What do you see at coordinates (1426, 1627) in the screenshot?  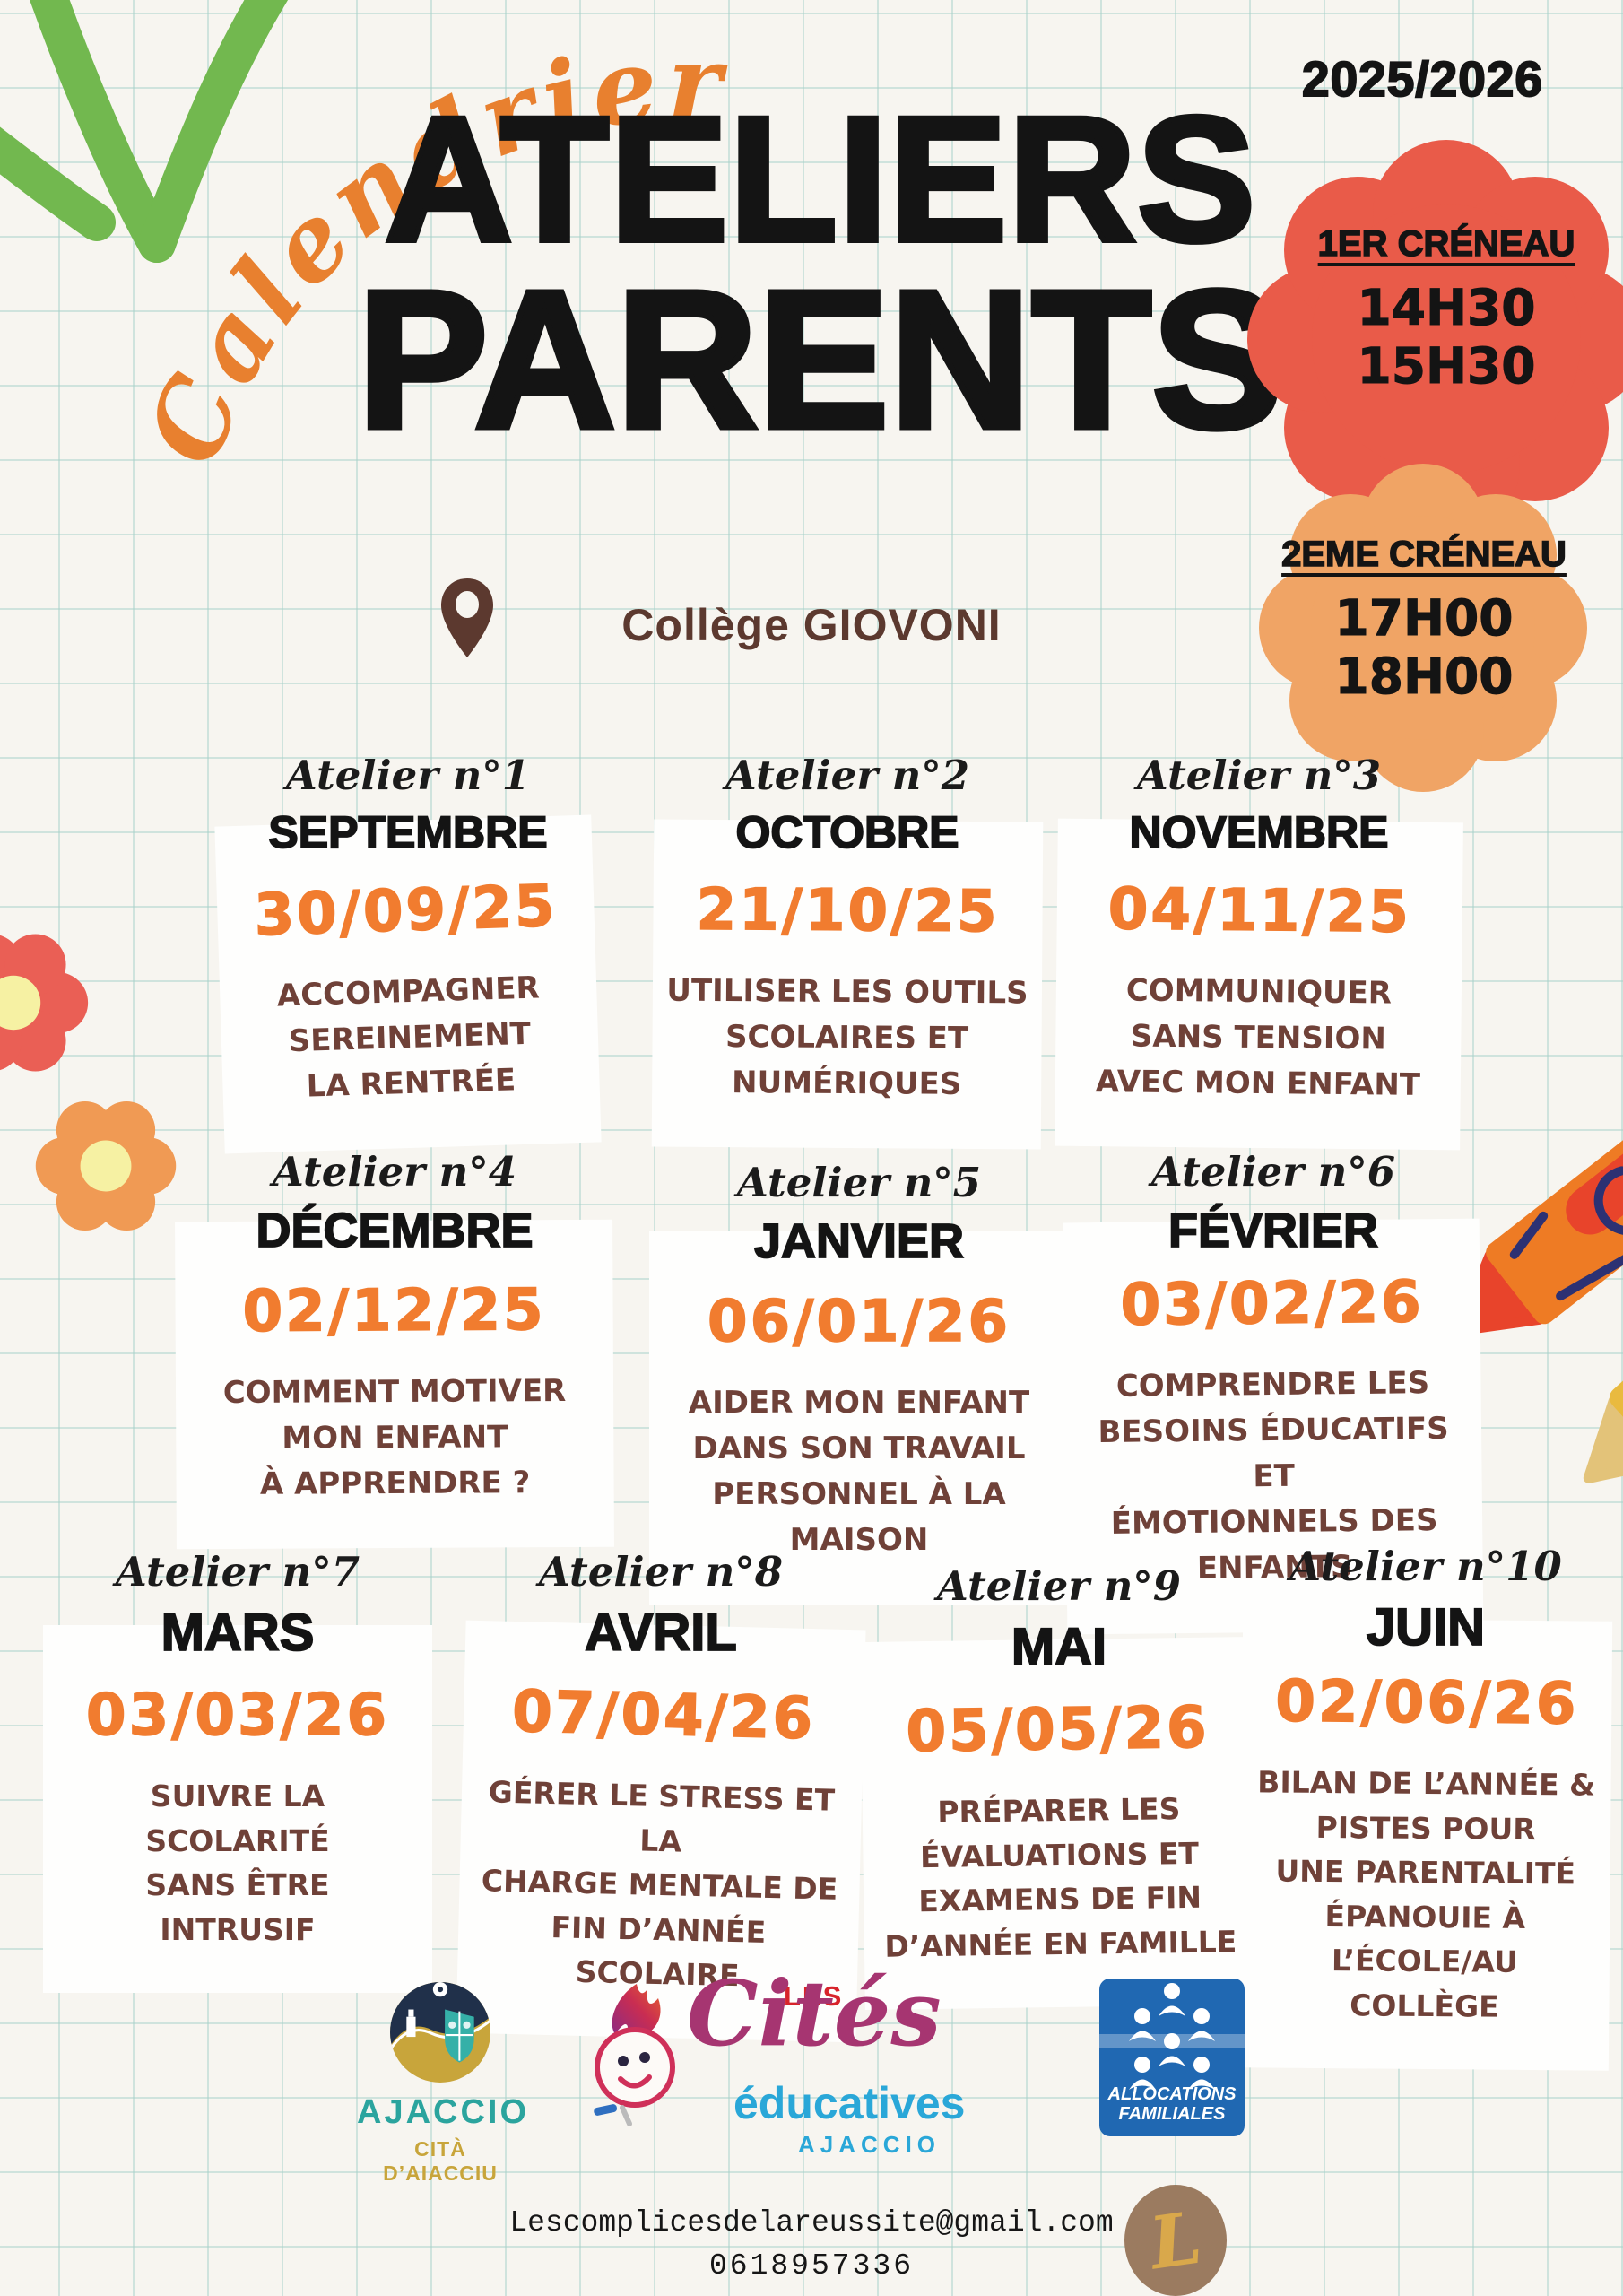 I see `workshop-month: JUIN` at bounding box center [1426, 1627].